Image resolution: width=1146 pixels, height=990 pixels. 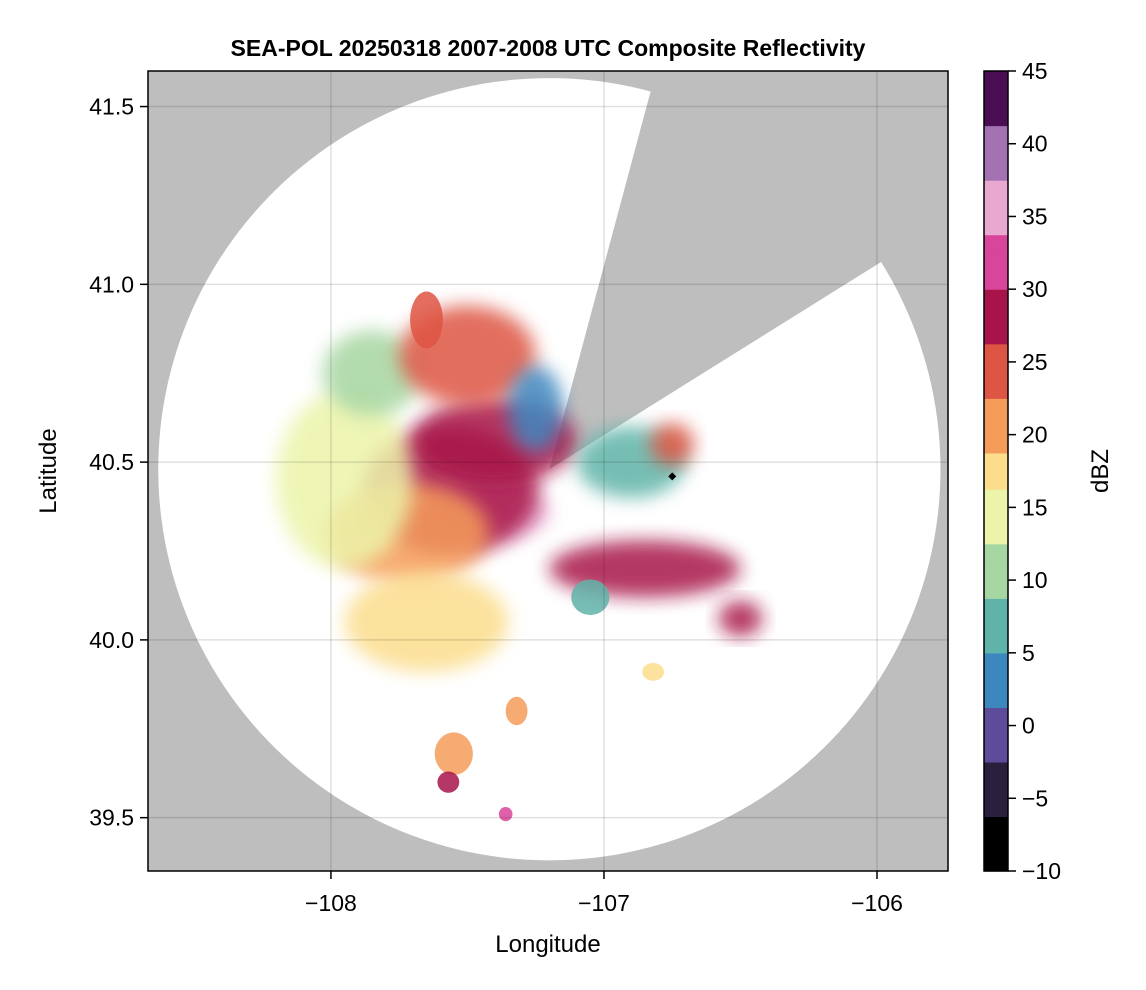 What do you see at coordinates (1035, 798) in the screenshot?
I see `colorbar-tick-label: −5` at bounding box center [1035, 798].